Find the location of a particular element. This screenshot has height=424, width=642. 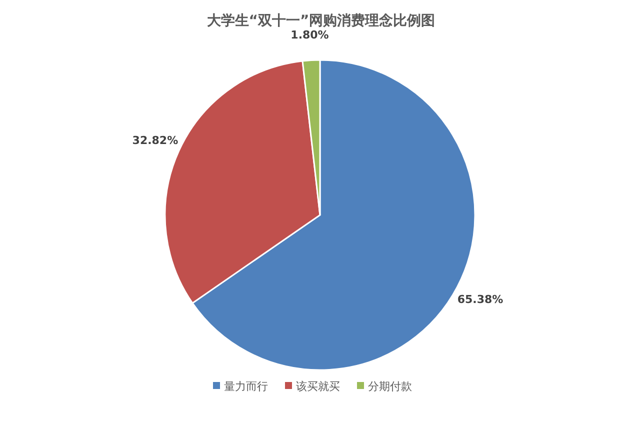

data-label: 32.82% is located at coordinates (155, 141).